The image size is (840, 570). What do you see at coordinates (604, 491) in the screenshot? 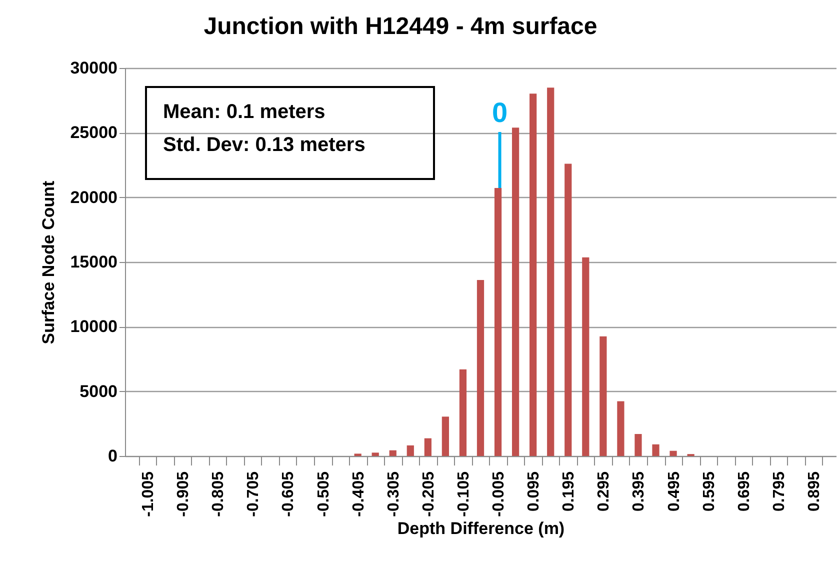
I see `x-tick-label: 0.295` at bounding box center [604, 491].